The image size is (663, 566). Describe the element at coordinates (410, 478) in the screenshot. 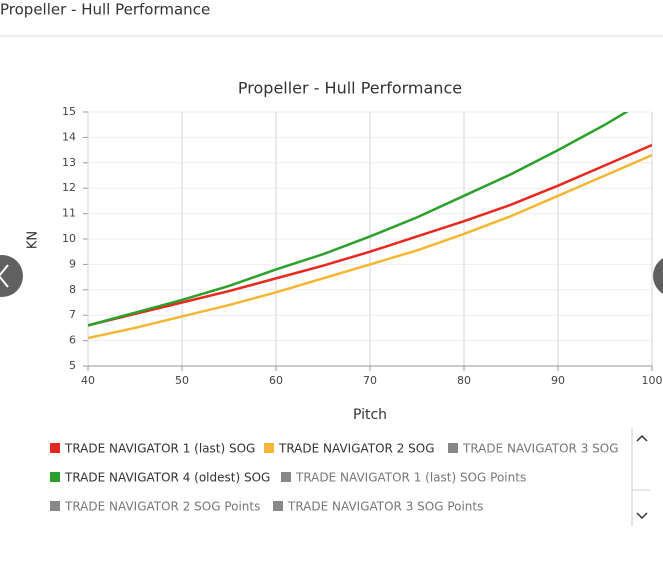

I see `legend-label: TRADE NAVIGATOR 1 (last) SOG Points` at that location.